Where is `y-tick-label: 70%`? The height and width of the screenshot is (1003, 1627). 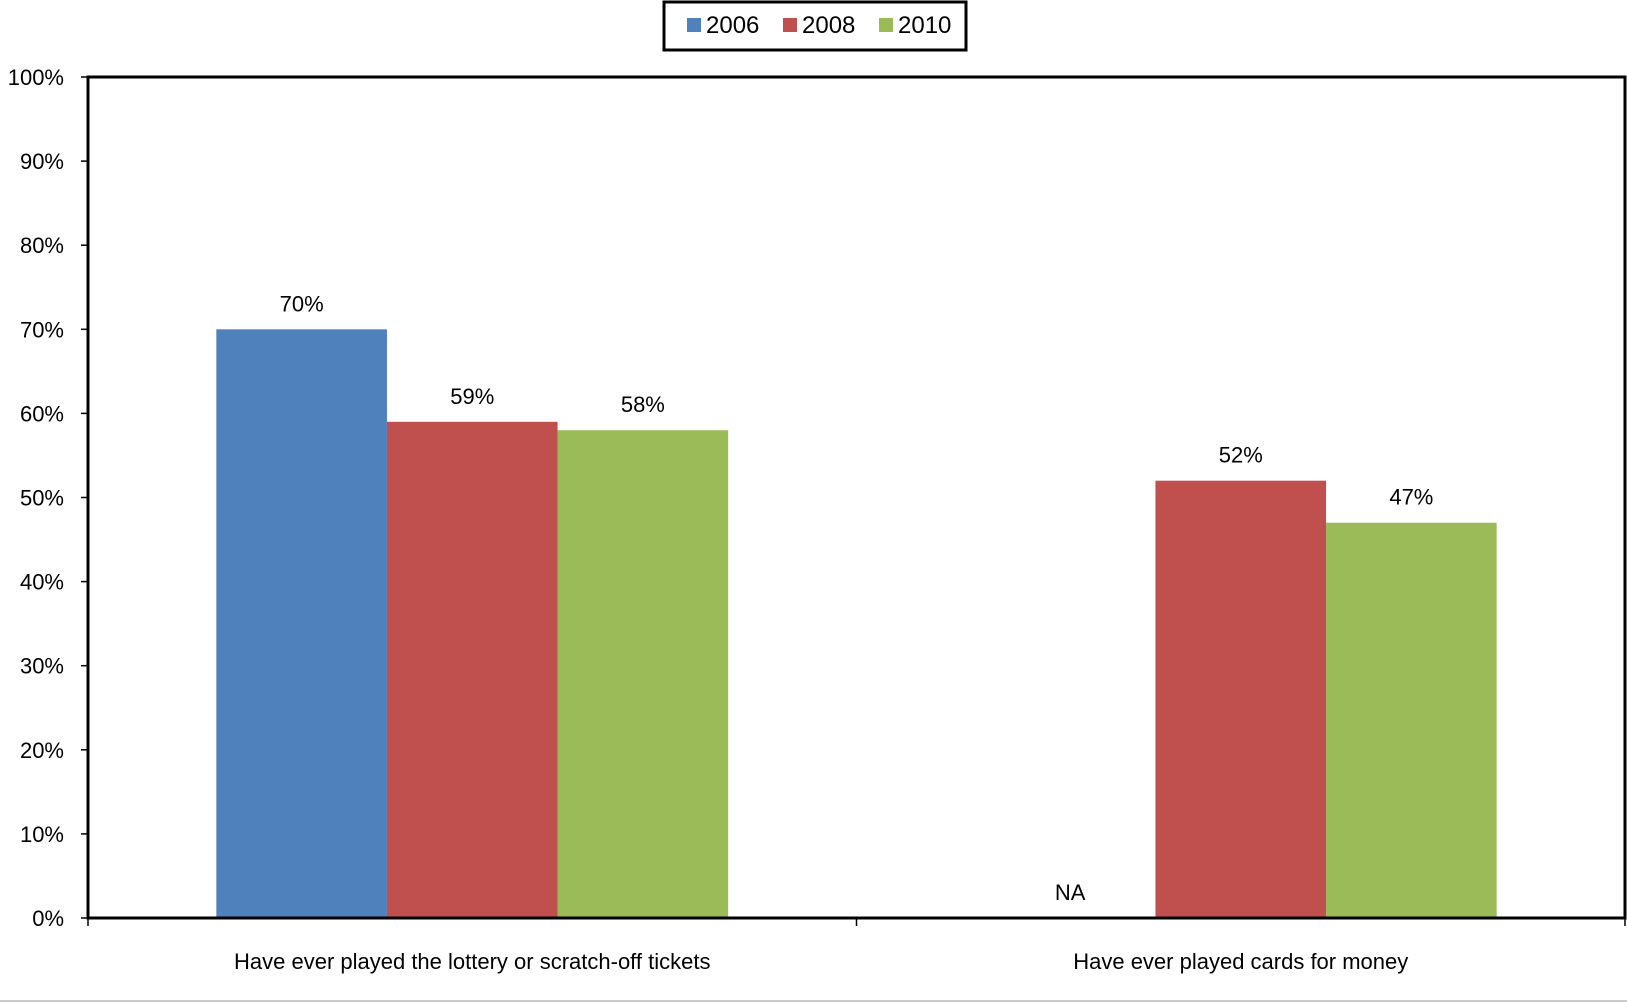 y-tick-label: 70% is located at coordinates (42, 329).